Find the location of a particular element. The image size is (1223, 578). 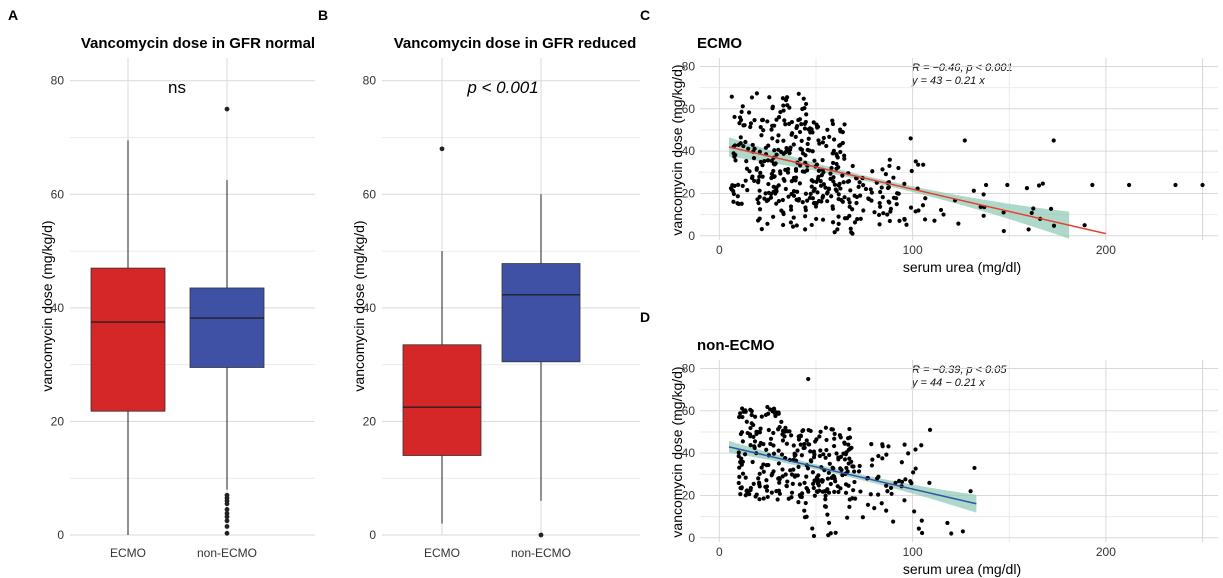

x-tick-label: ECMO is located at coordinates (128, 553).